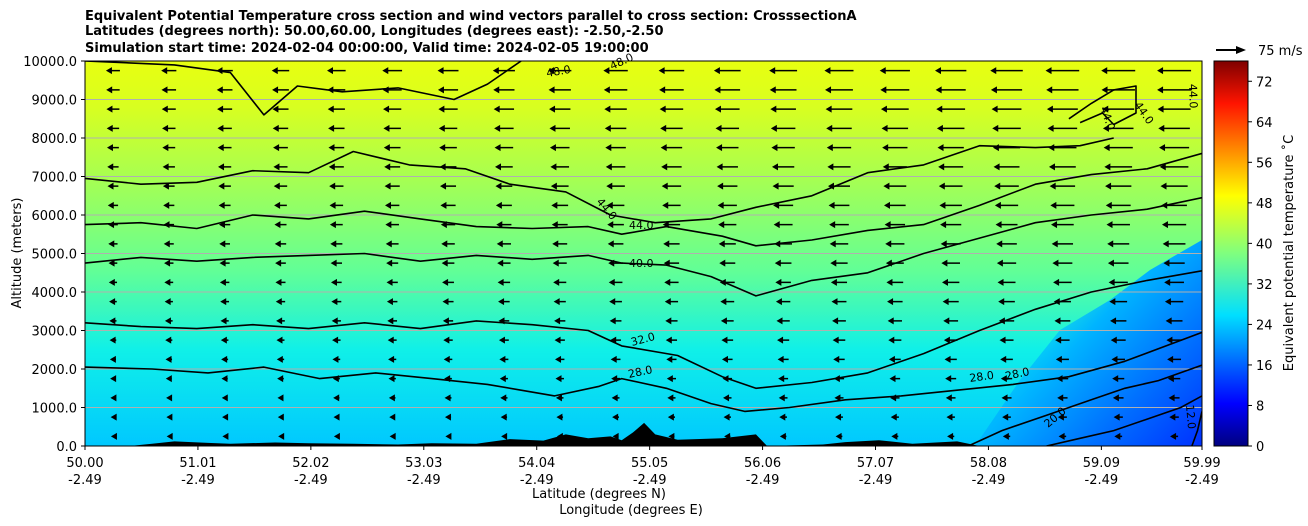 The width and height of the screenshot is (1308, 526). Describe the element at coordinates (554, 434) in the screenshot. I see `terrain` at that location.